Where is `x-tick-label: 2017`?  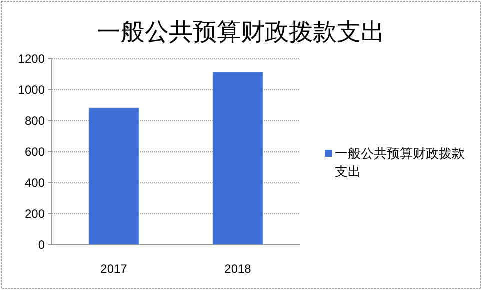 x-tick-label: 2017 is located at coordinates (114, 269).